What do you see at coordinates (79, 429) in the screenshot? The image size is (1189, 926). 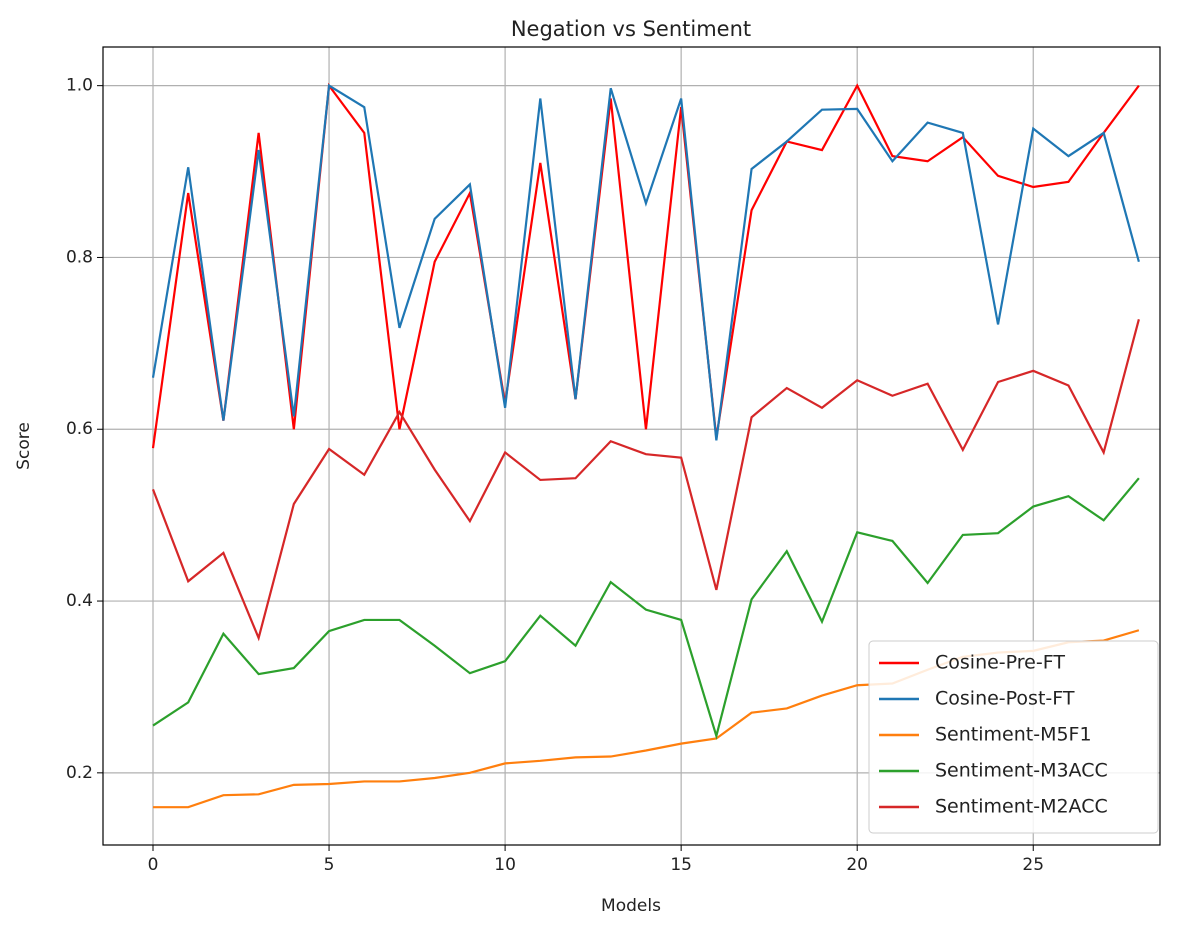 I see `y-tick-label: 0.6` at bounding box center [79, 429].